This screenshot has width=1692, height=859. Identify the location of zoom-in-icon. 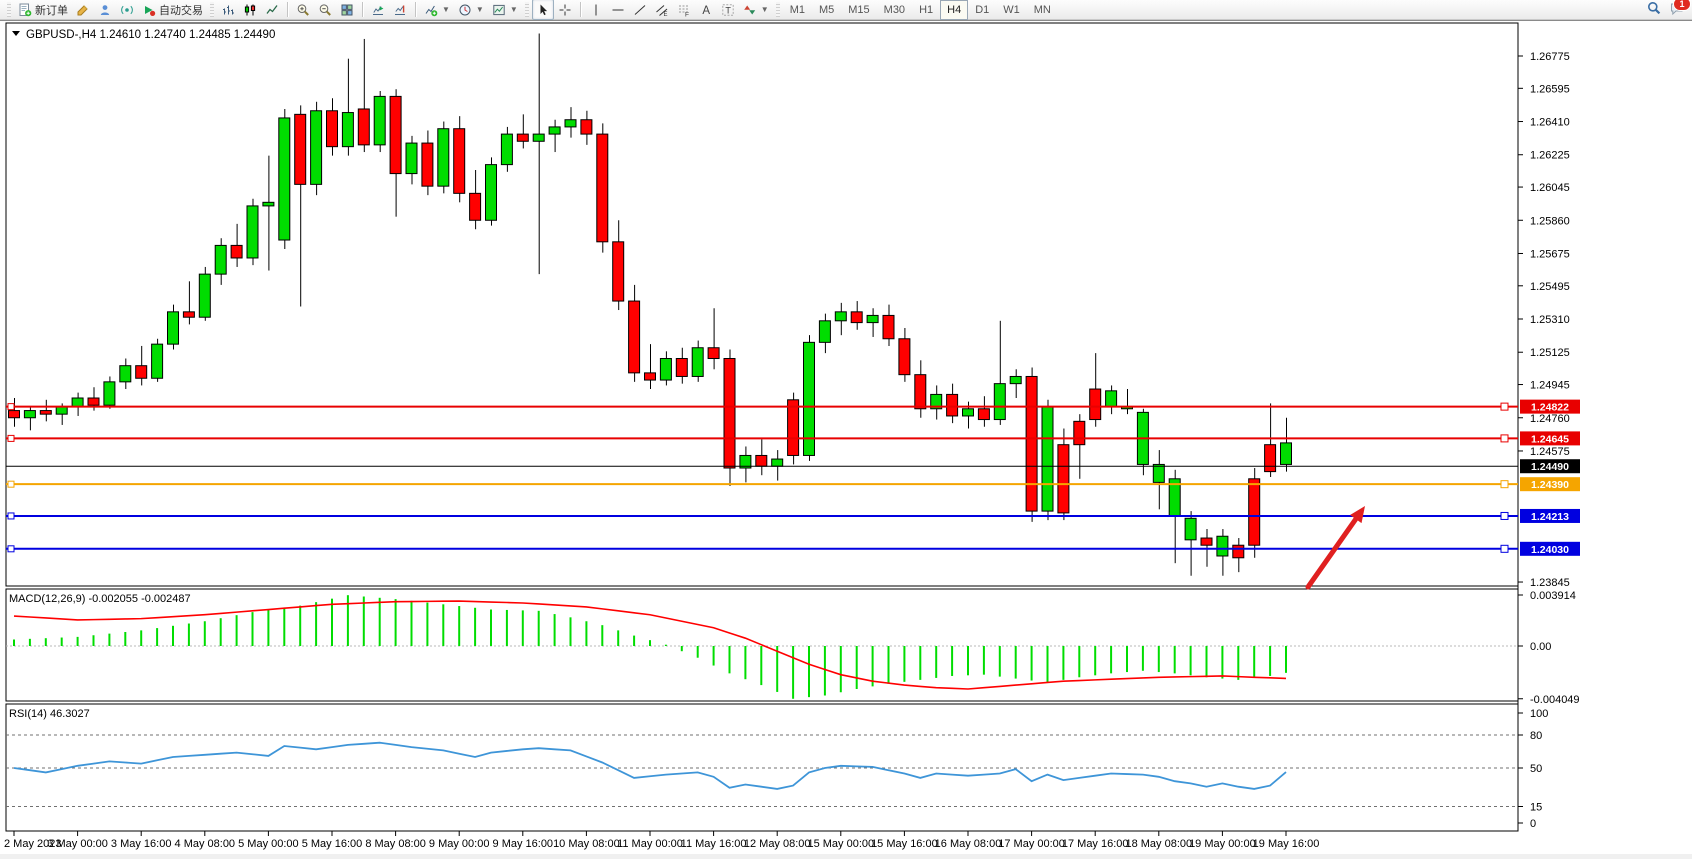
(303, 9).